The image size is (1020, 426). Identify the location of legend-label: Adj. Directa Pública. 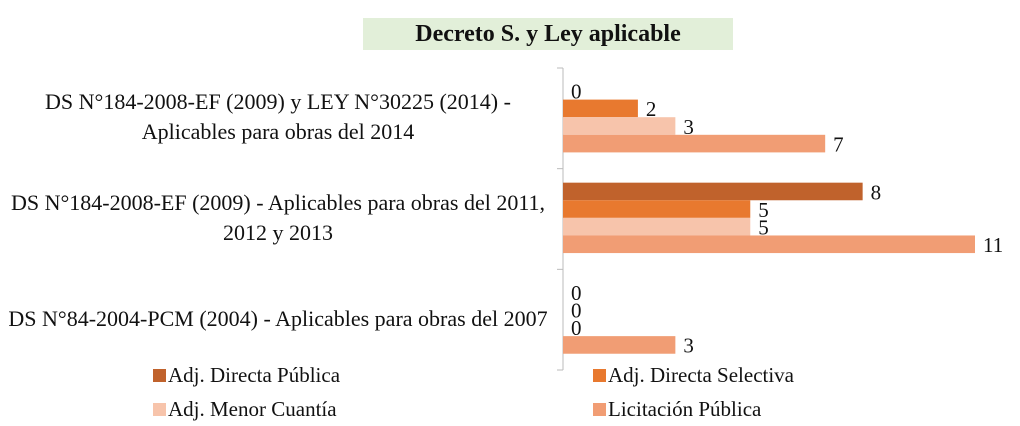
(254, 375).